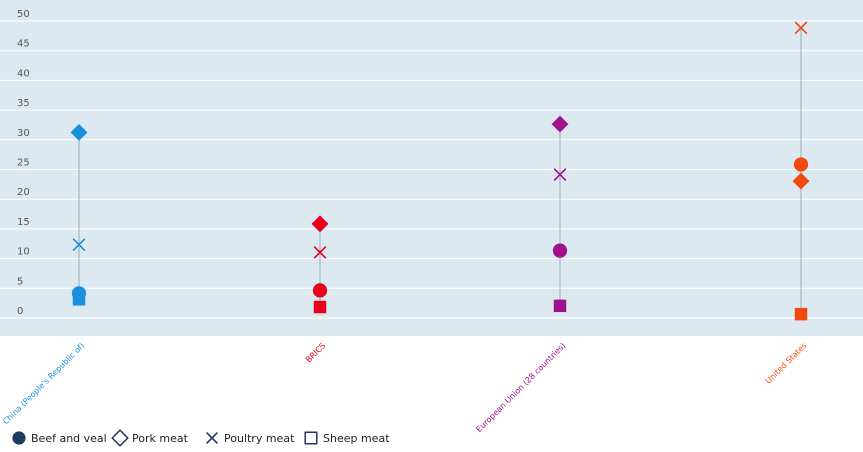 The height and width of the screenshot is (452, 863). What do you see at coordinates (69, 438) in the screenshot?
I see `legend-label: Beef and veal` at bounding box center [69, 438].